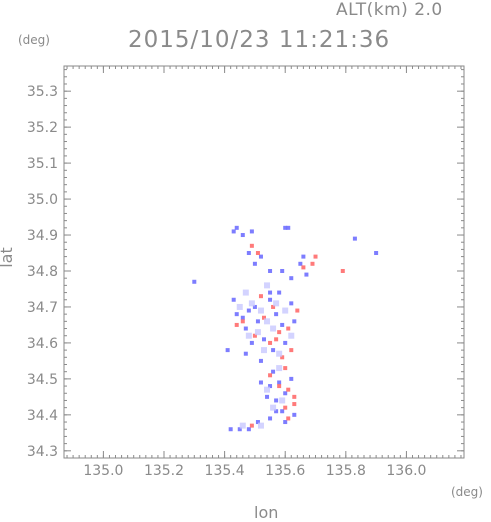 This screenshot has height=522, width=491. I want to click on x-axis-label: lon, so click(266, 512).